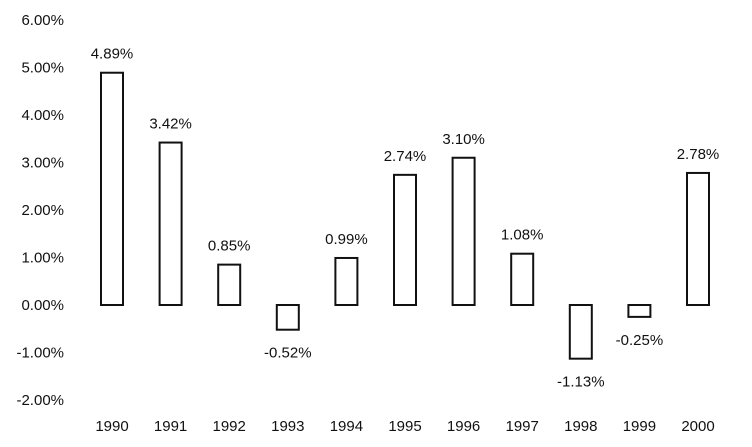 The width and height of the screenshot is (752, 447). What do you see at coordinates (229, 284) in the screenshot?
I see `bar-1992` at bounding box center [229, 284].